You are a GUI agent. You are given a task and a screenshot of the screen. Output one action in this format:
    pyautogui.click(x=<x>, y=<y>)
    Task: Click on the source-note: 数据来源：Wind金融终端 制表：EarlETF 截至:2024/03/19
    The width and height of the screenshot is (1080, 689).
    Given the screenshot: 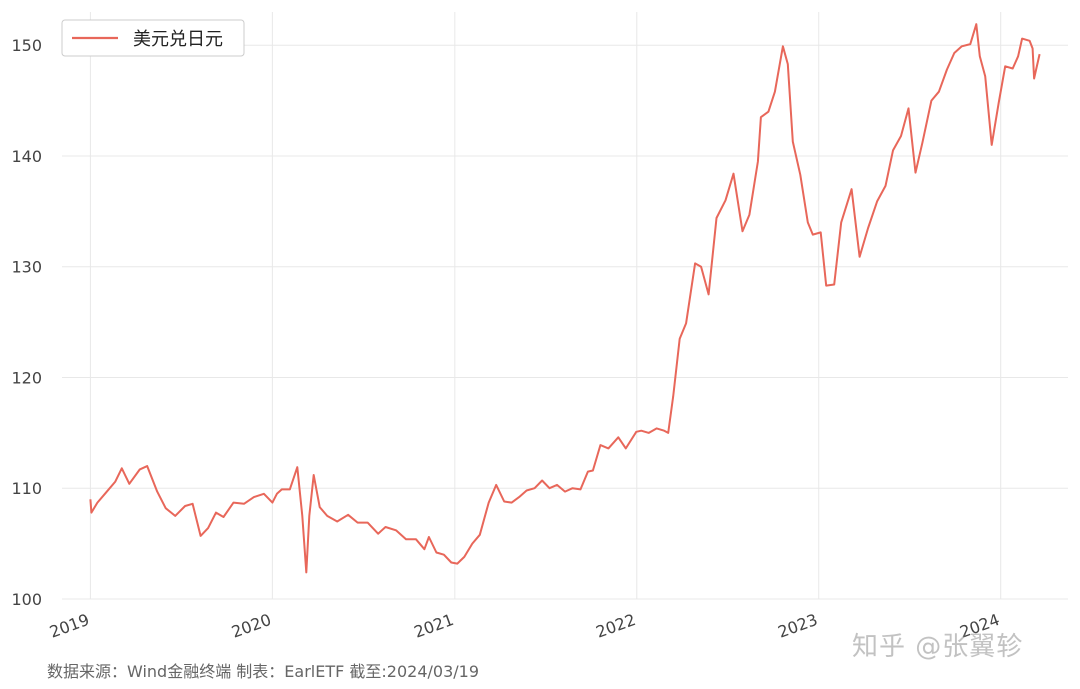 What is the action you would take?
    pyautogui.click(x=263, y=671)
    